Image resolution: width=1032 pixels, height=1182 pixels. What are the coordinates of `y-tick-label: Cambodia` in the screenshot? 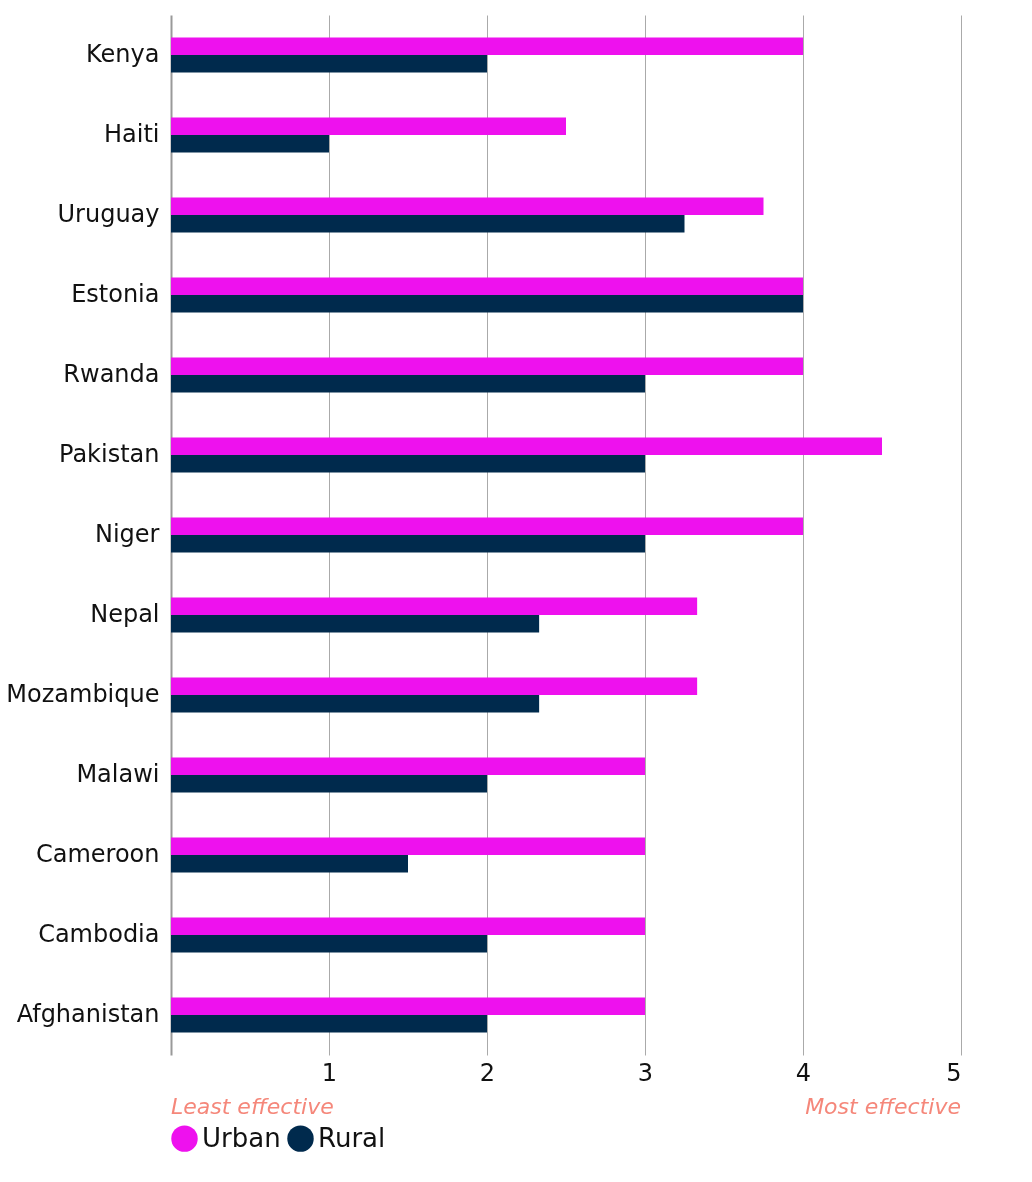 It's located at (99, 934).